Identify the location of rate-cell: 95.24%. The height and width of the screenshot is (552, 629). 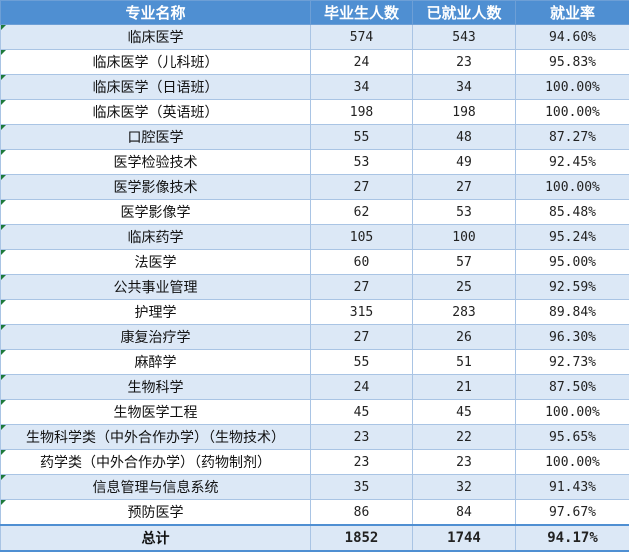
(572, 237).